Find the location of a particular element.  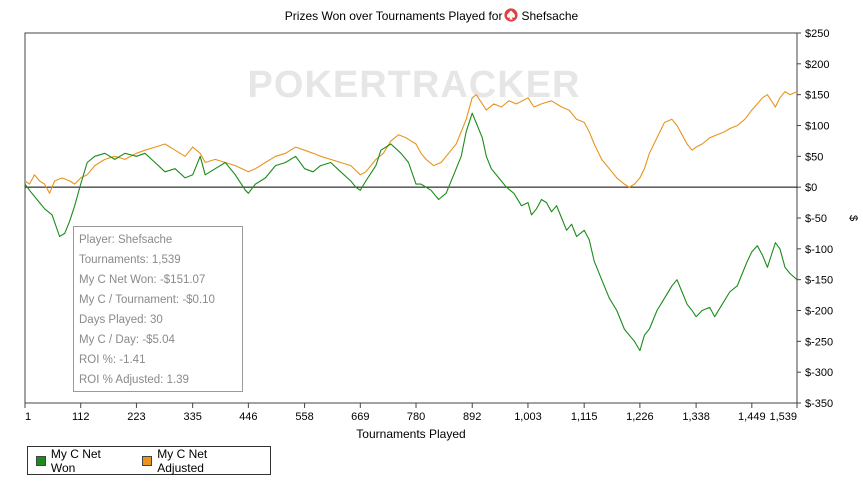

y-tick-label: $-300 is located at coordinates (819, 373).